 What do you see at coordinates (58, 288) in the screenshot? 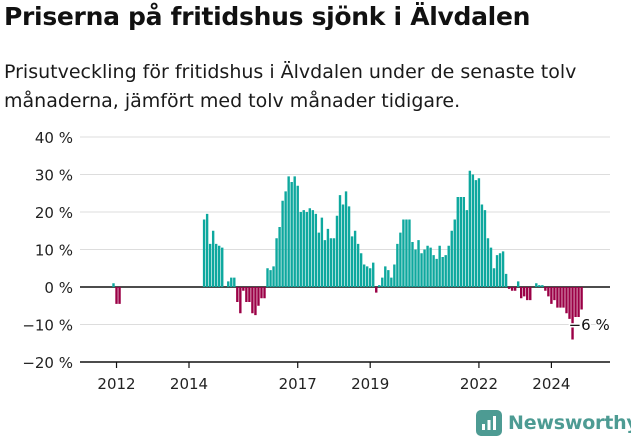
I see `y-tick-label: 0 %` at bounding box center [58, 288].